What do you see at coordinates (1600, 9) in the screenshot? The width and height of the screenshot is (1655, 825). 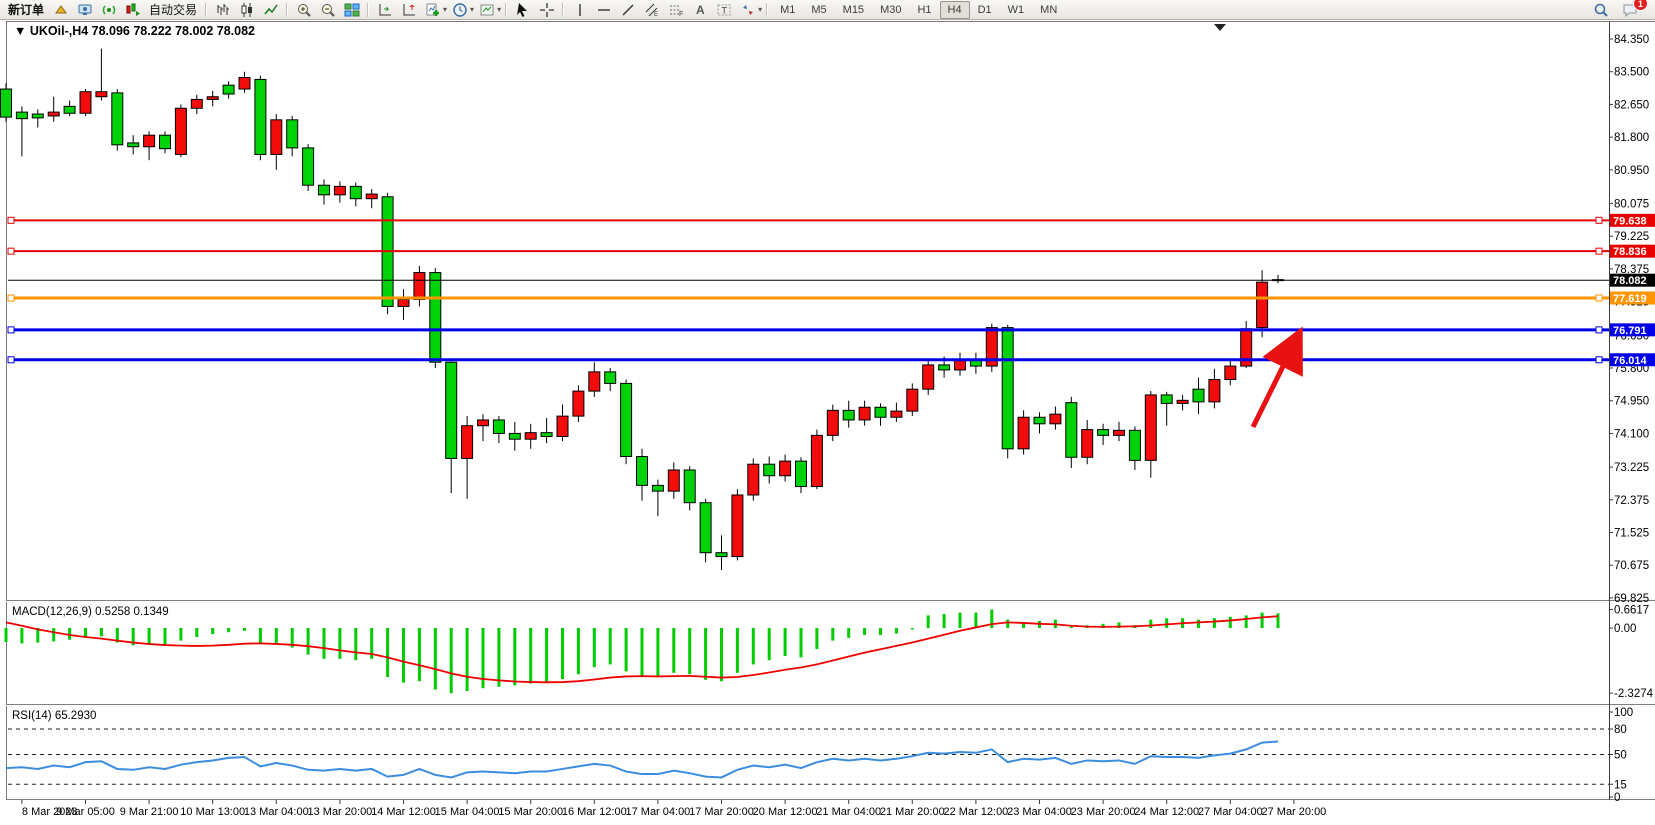 I see `search-icon` at bounding box center [1600, 9].